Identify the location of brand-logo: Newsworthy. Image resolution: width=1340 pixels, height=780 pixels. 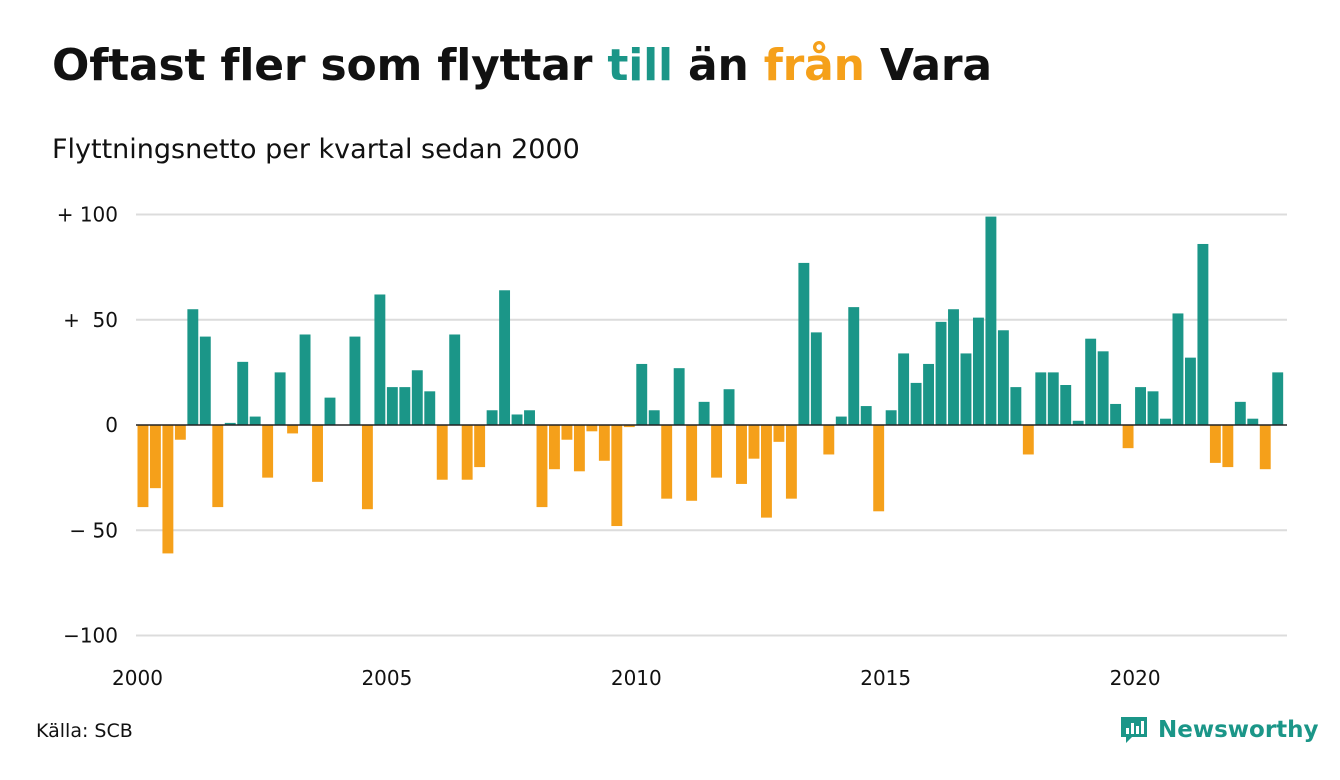
(1218, 730).